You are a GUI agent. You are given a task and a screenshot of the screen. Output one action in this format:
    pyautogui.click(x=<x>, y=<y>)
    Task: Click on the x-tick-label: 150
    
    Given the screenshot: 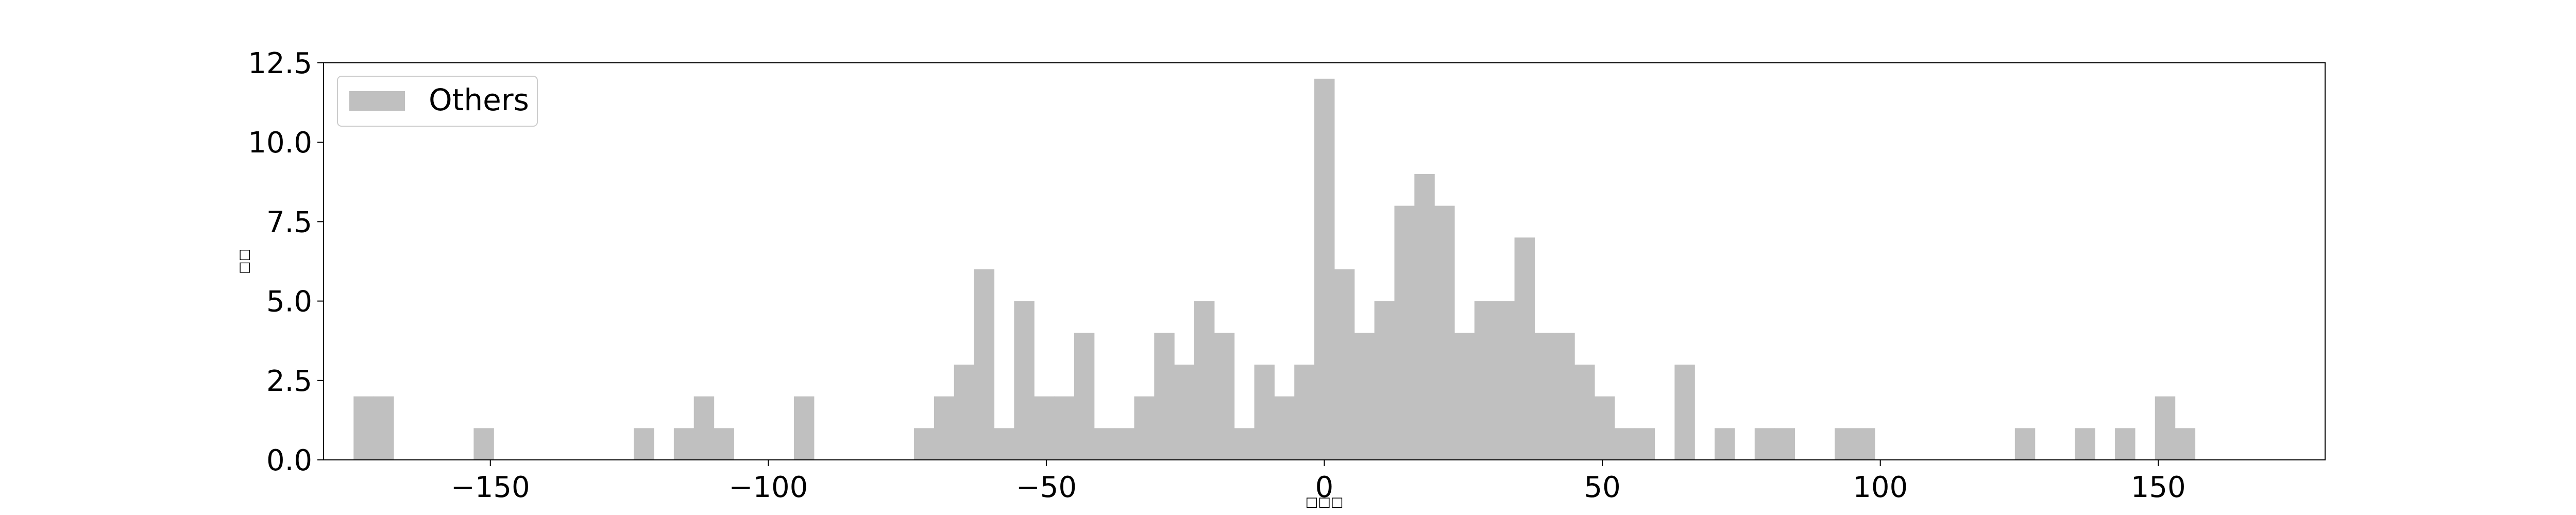 What is the action you would take?
    pyautogui.click(x=2158, y=487)
    